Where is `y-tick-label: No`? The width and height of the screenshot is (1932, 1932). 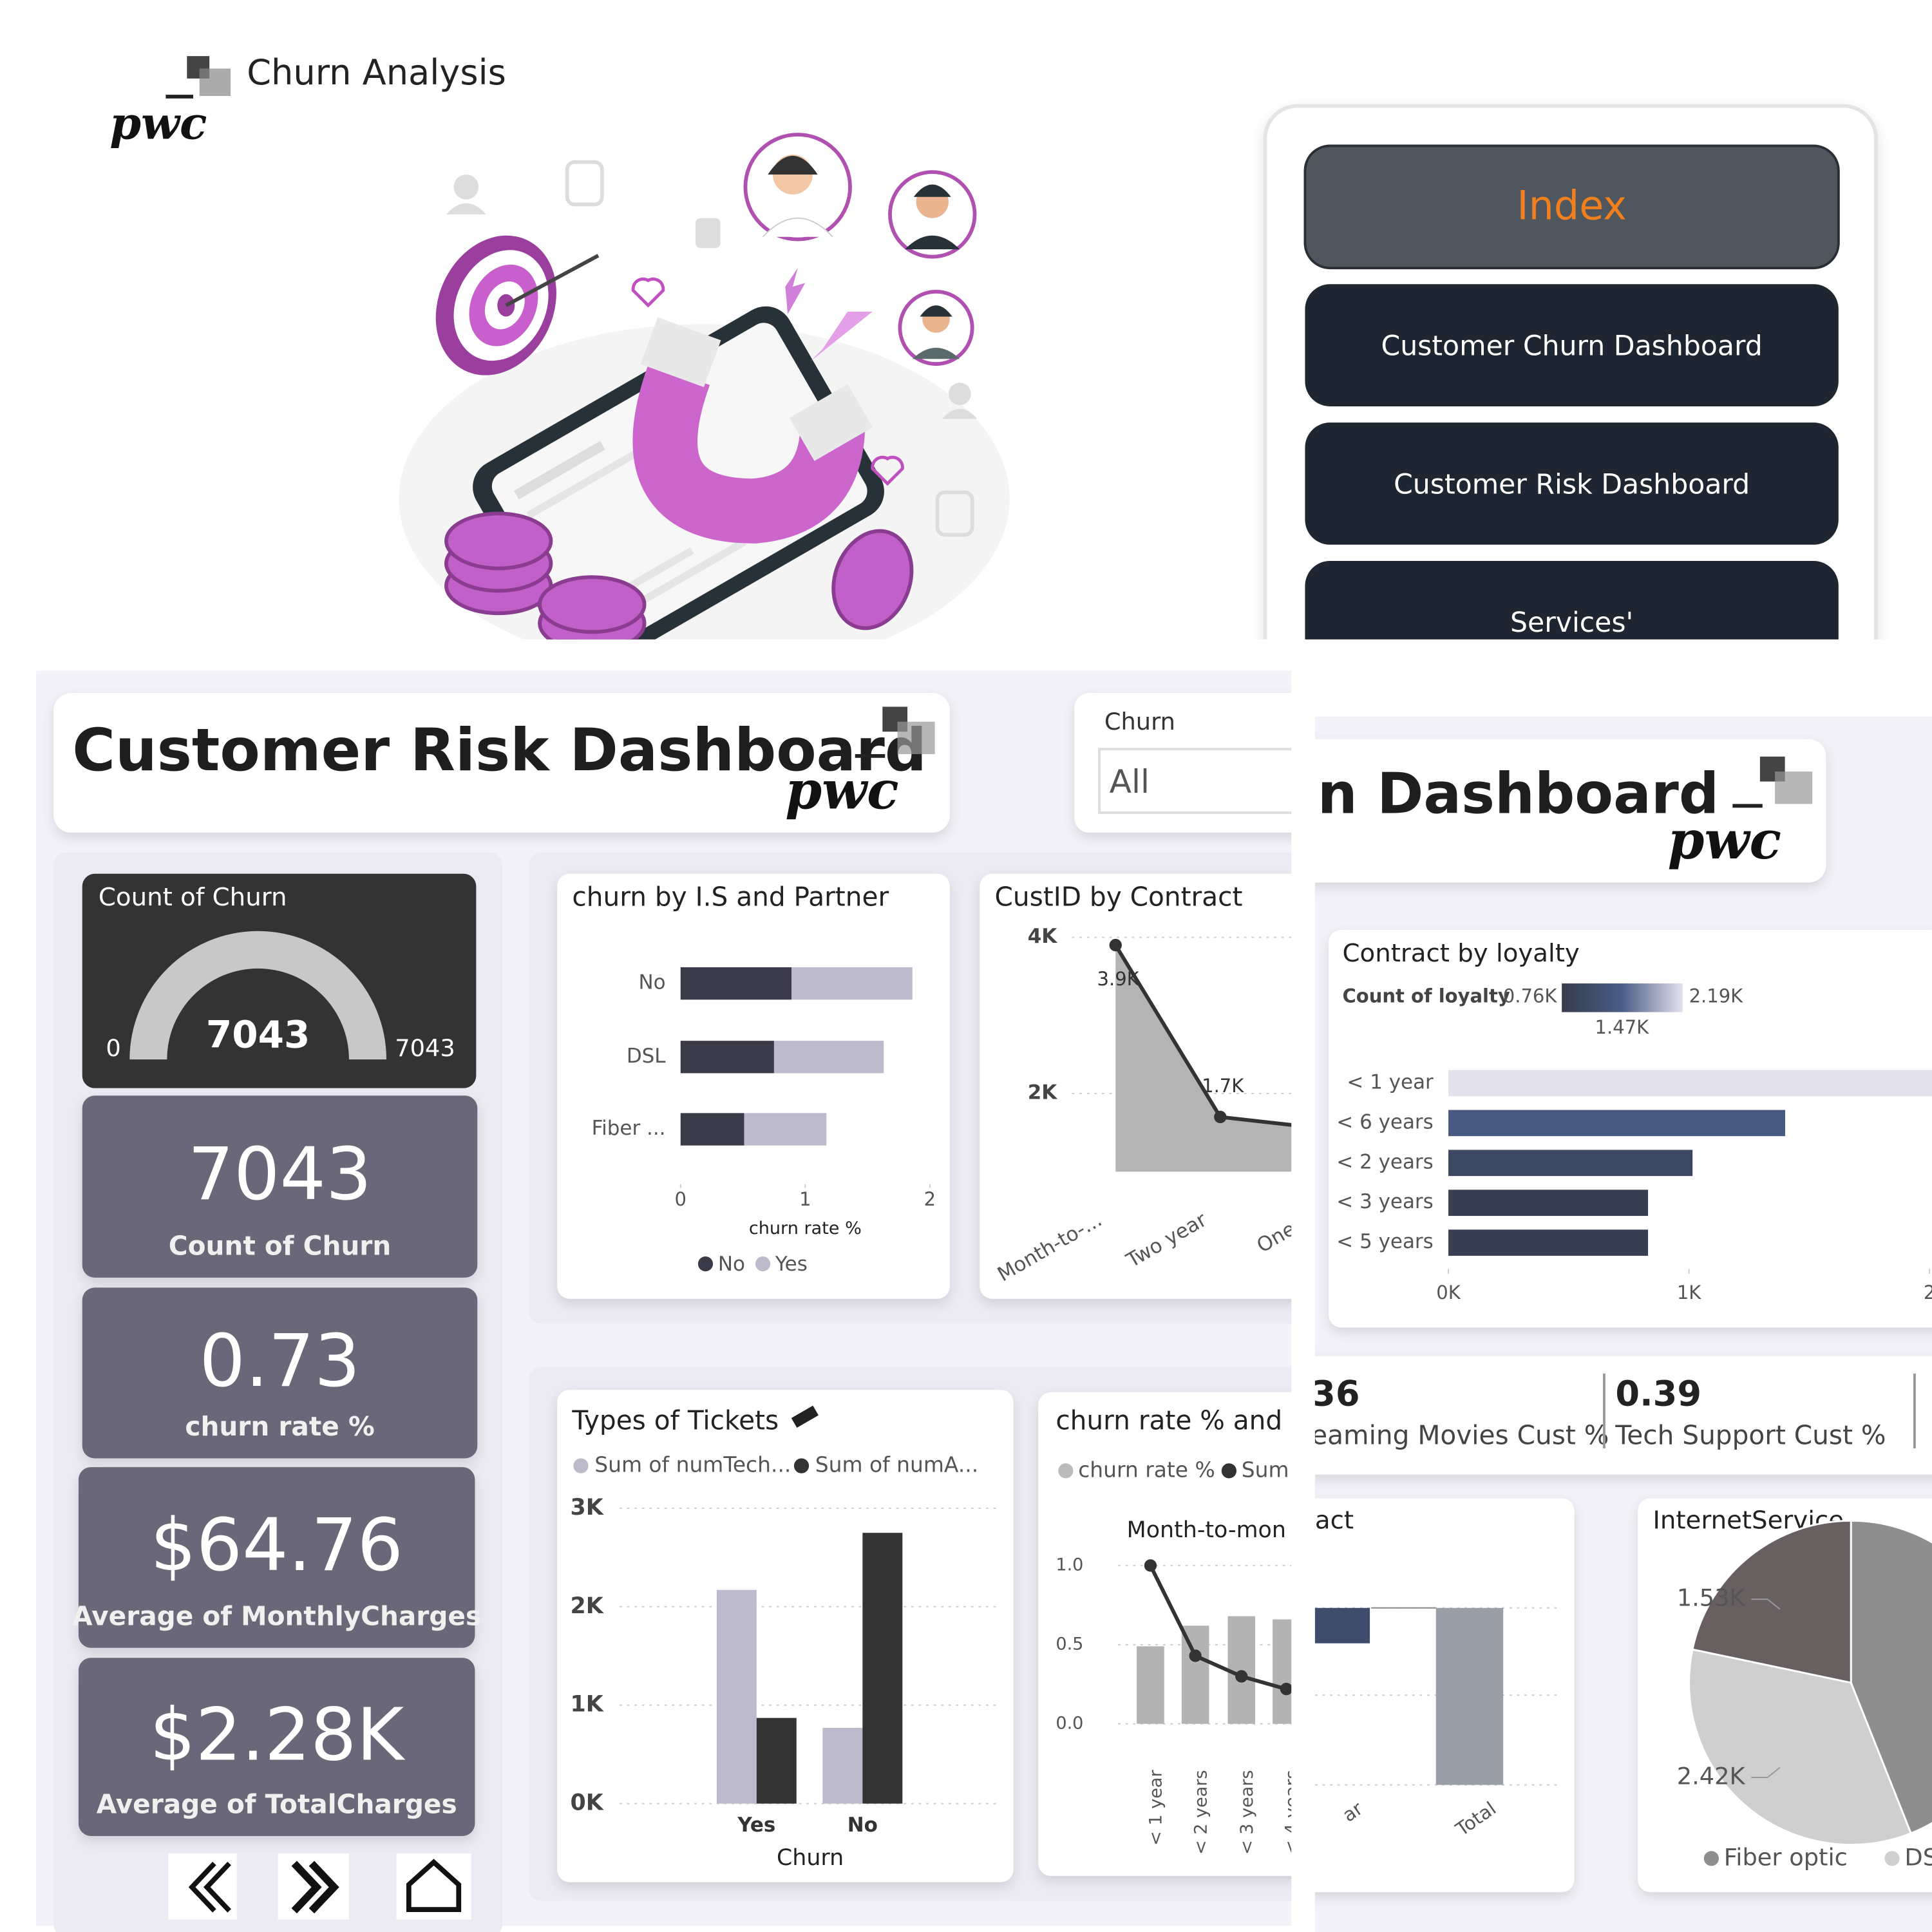 y-tick-label: No is located at coordinates (651, 982).